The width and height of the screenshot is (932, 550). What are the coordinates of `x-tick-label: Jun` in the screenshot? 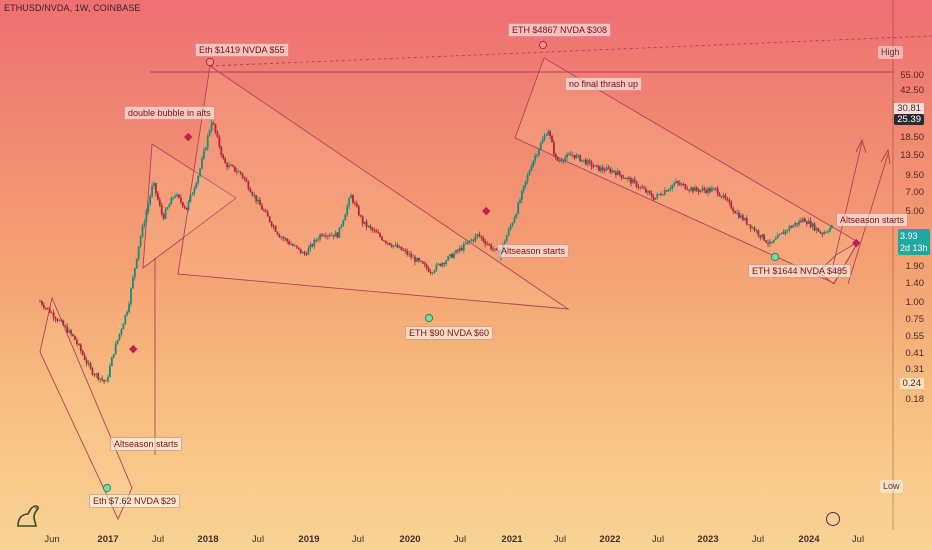 It's located at (52, 539).